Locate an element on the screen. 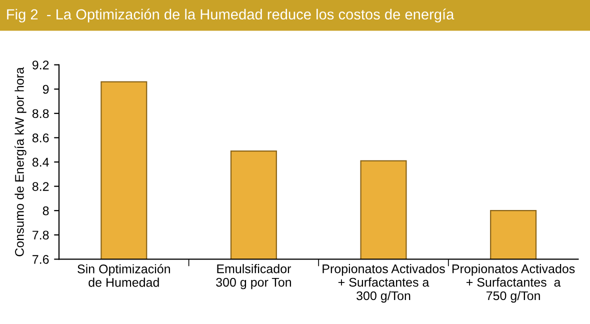 The width and height of the screenshot is (590, 324). y-tick-label: 8.8 is located at coordinates (40, 113).